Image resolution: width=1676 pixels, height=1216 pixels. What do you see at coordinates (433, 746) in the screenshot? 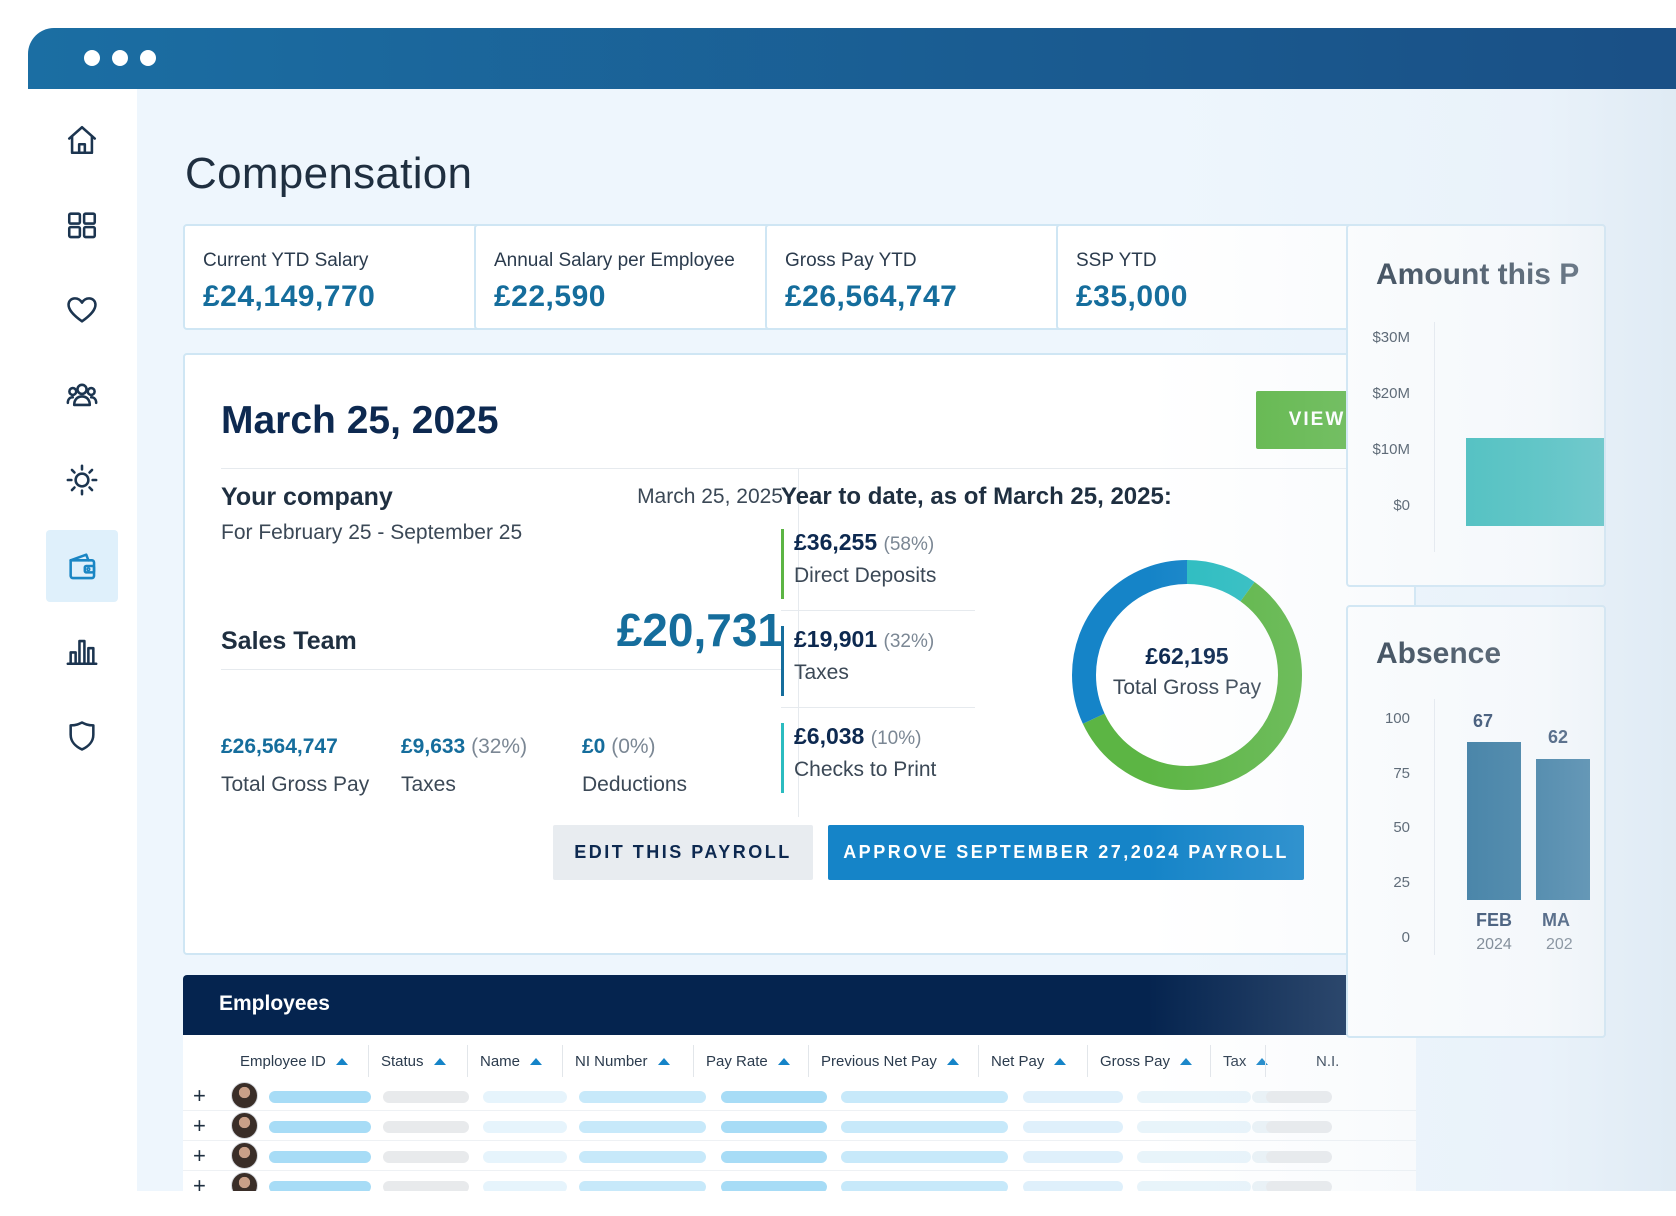
I see `summary-value: £9,633` at bounding box center [433, 746].